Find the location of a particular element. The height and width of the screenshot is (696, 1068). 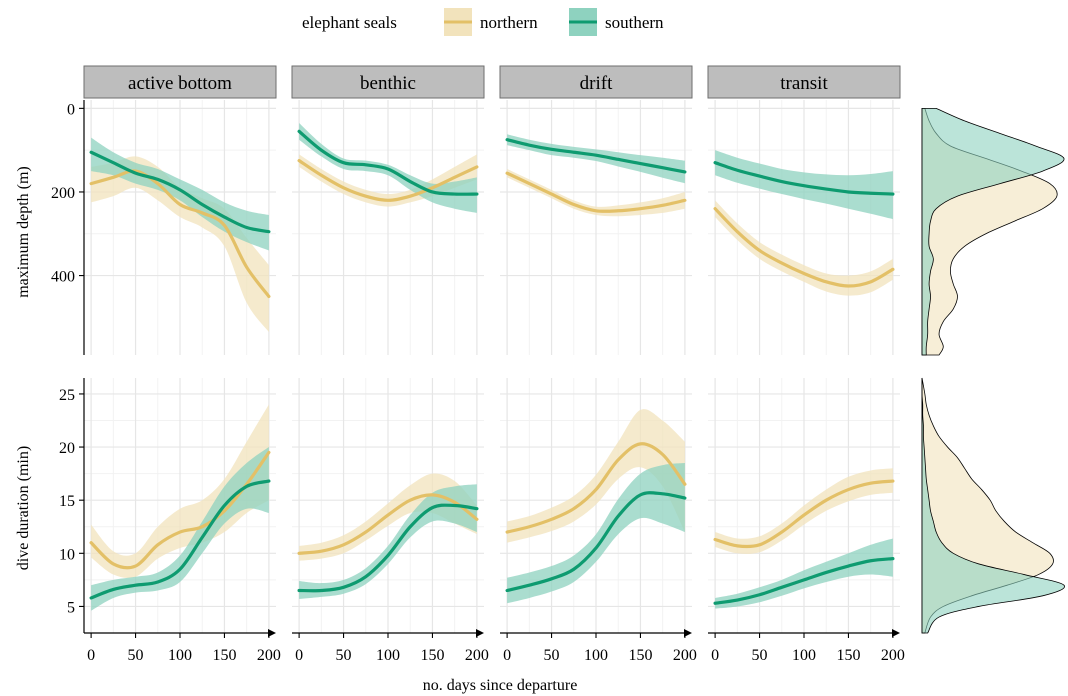

facet-strip-label-1: benthic is located at coordinates (388, 83).